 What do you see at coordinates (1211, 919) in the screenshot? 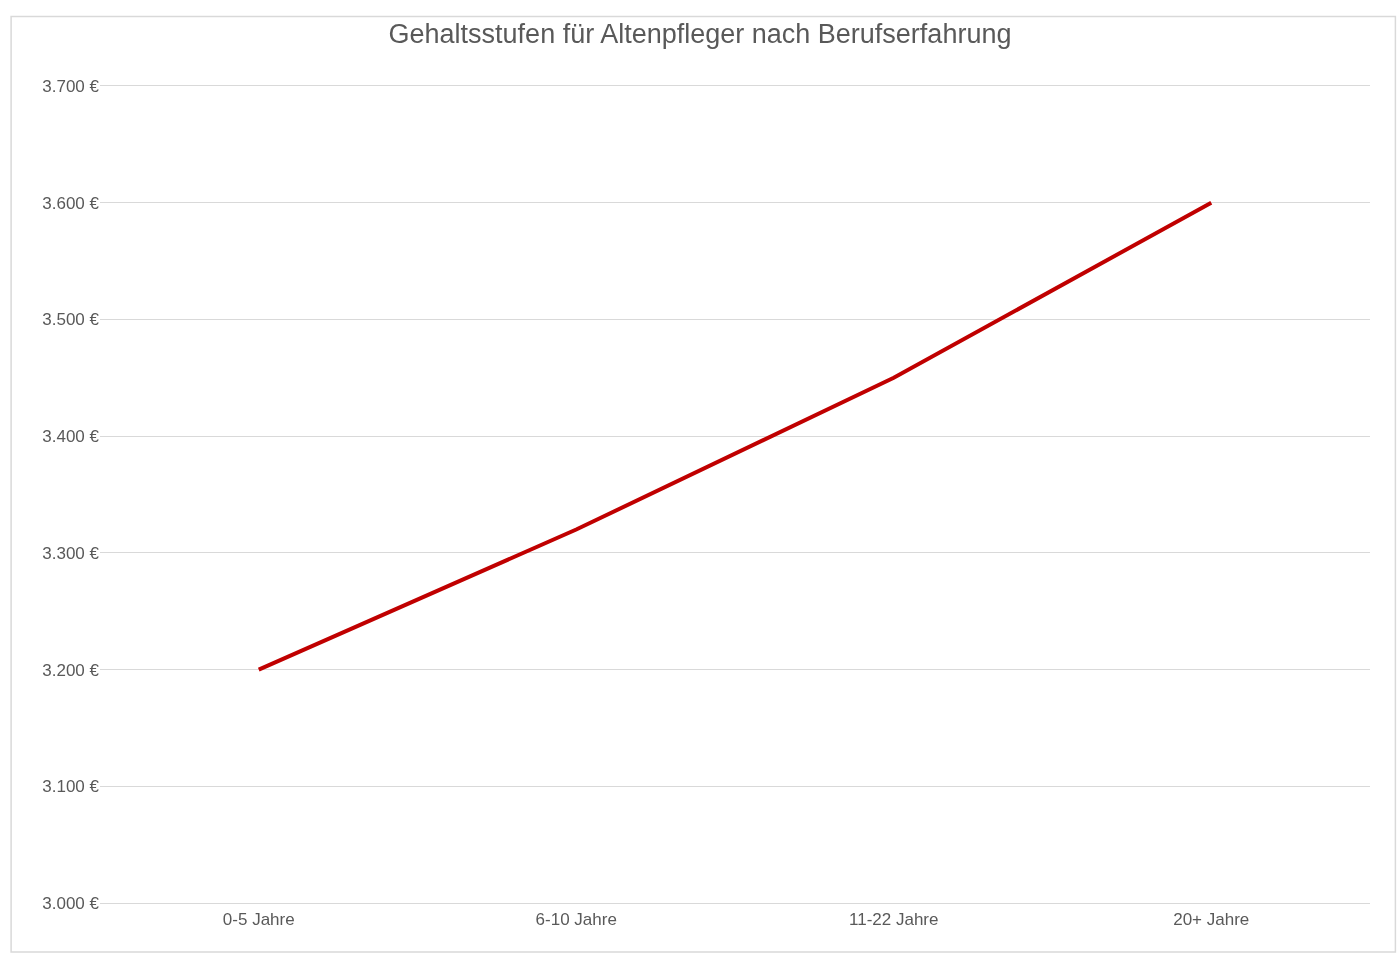
I see `x-tick-label: 20+ Jahre` at bounding box center [1211, 919].